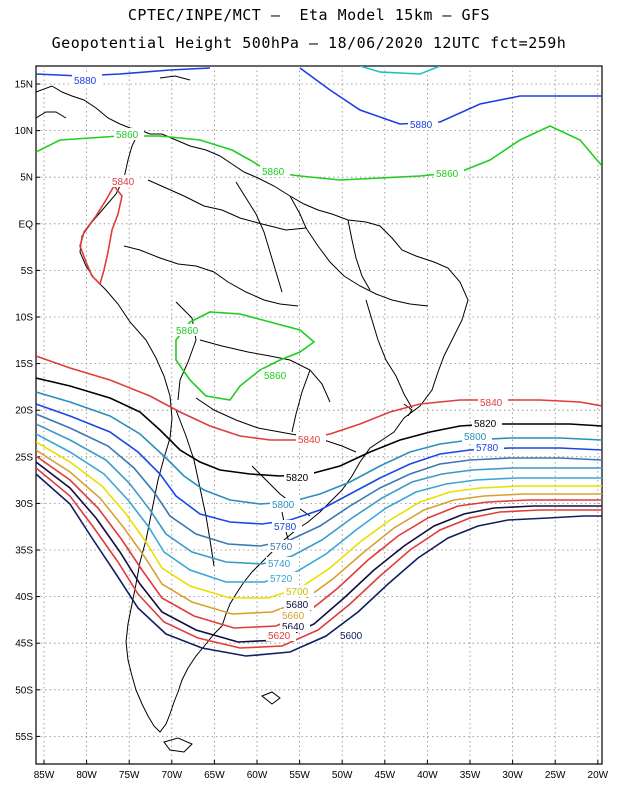 The width and height of the screenshot is (618, 800). I want to click on longitude-tick-label: 55W, so click(299, 775).